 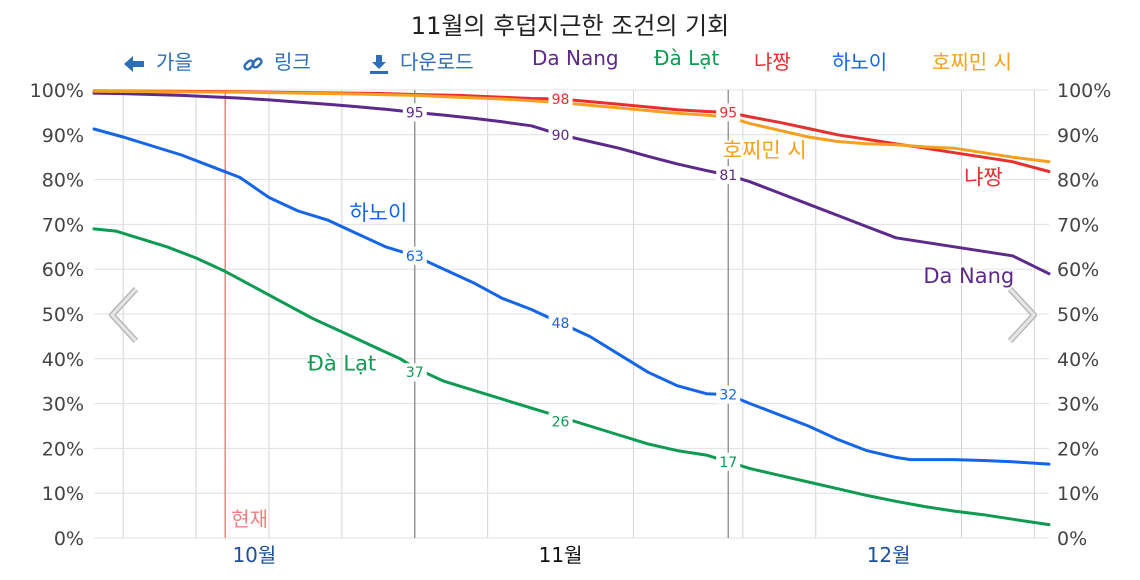 I want to click on y-tick-label-left: 50%, so click(x=63, y=315).